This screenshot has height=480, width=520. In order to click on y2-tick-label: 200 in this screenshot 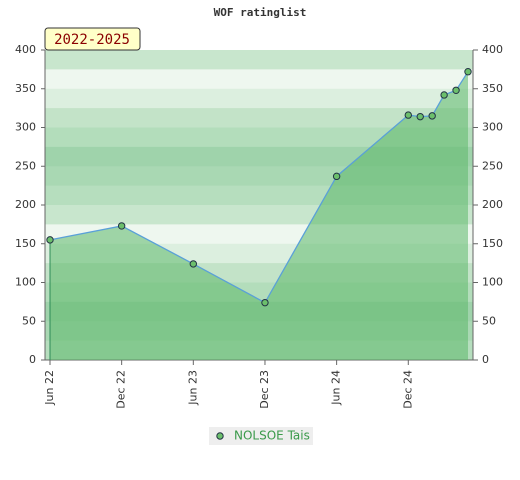, I will do `click(492, 204)`.